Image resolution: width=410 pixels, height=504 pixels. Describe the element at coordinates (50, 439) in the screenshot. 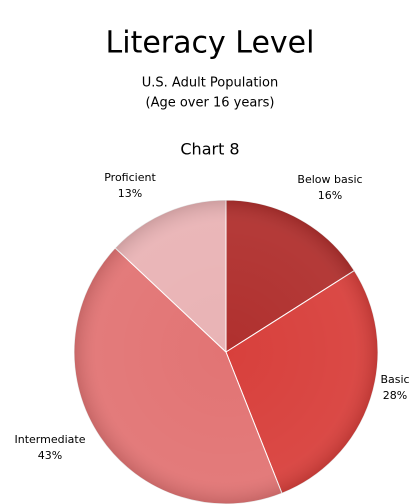

I see `slice-category: Intermediate` at that location.